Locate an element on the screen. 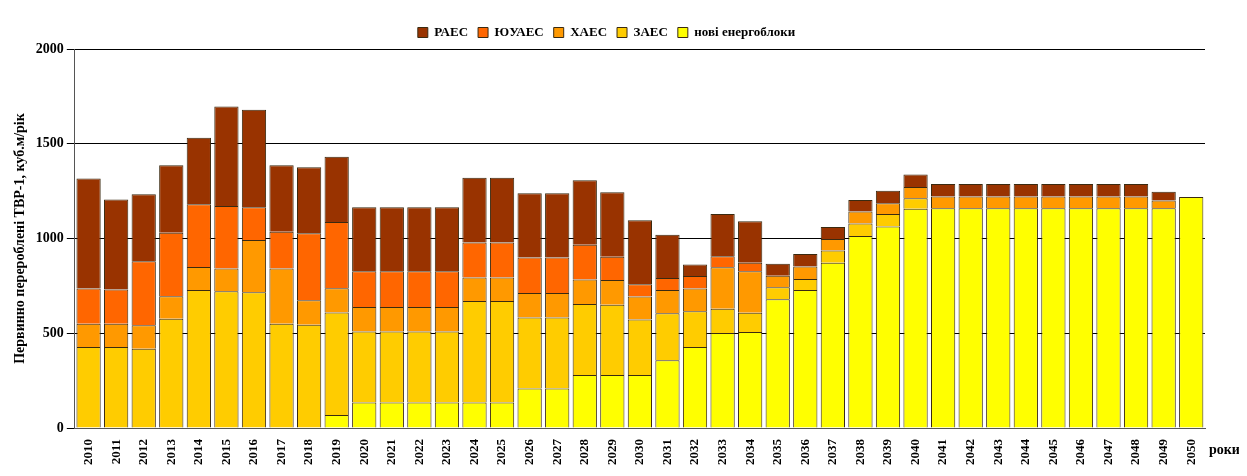 The image size is (1247, 476). x-tick-label: 2035 is located at coordinates (777, 451).